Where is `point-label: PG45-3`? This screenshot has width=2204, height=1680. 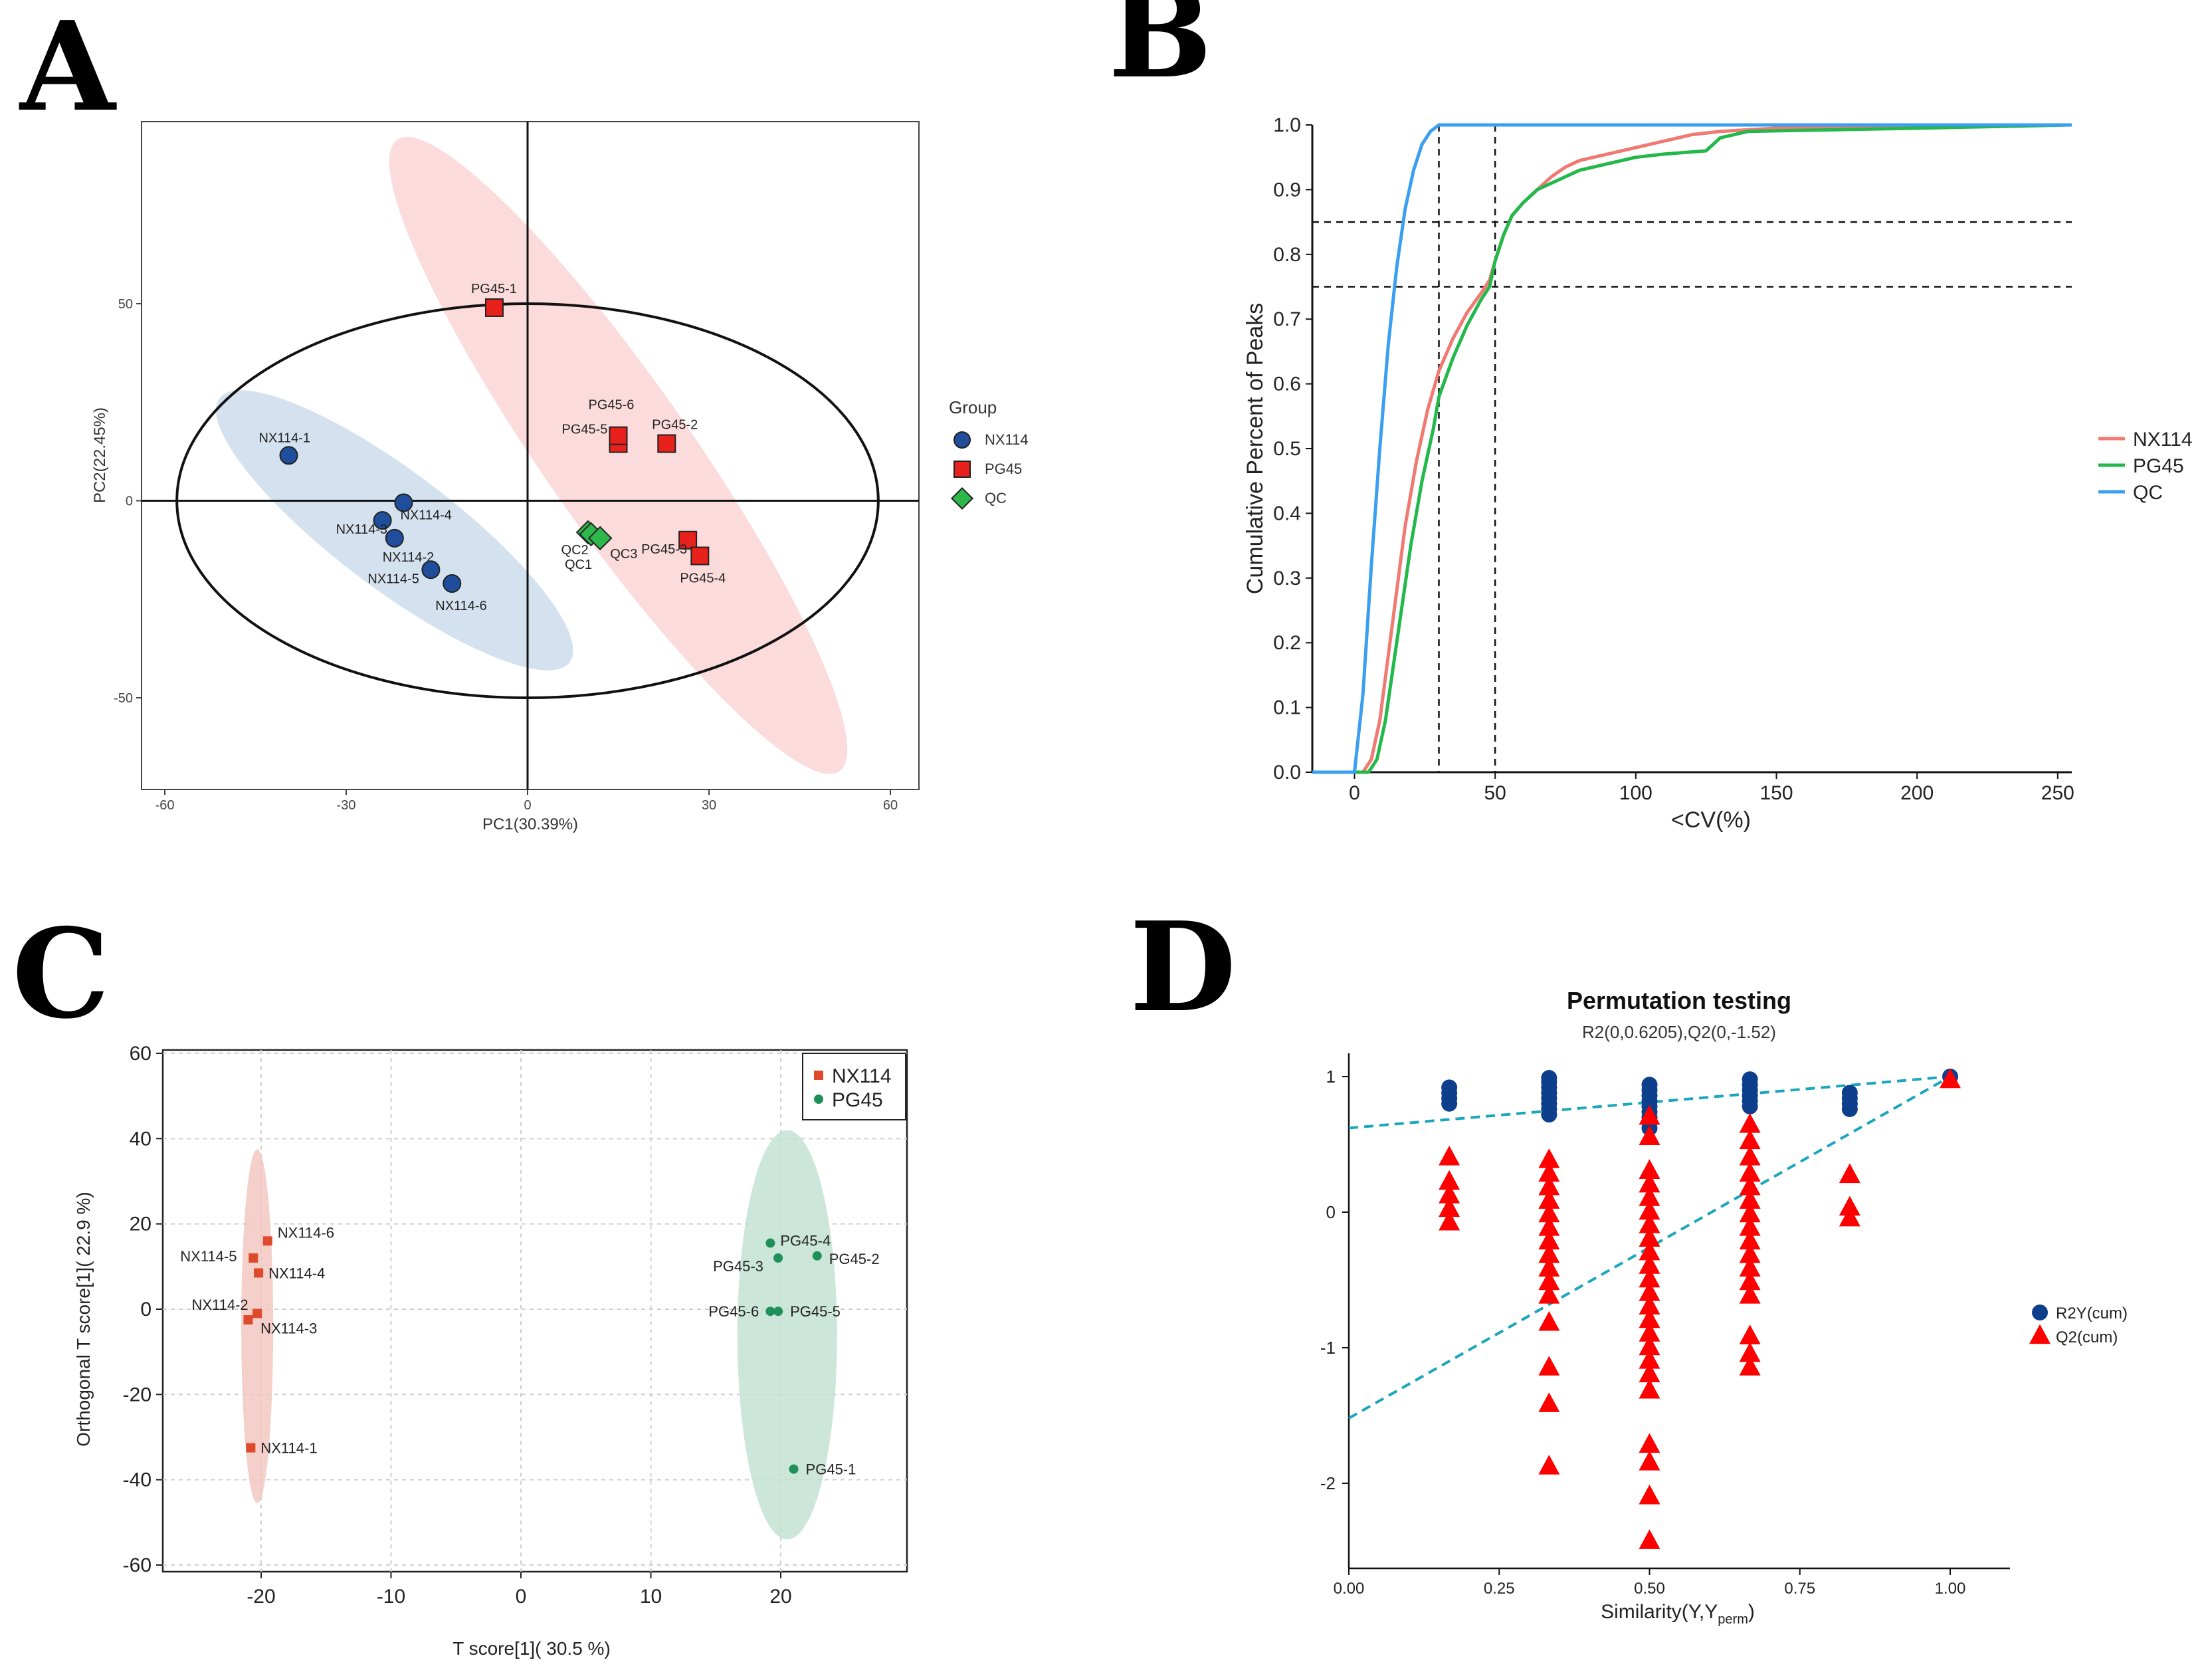
point-label: PG45-3 is located at coordinates (738, 1266).